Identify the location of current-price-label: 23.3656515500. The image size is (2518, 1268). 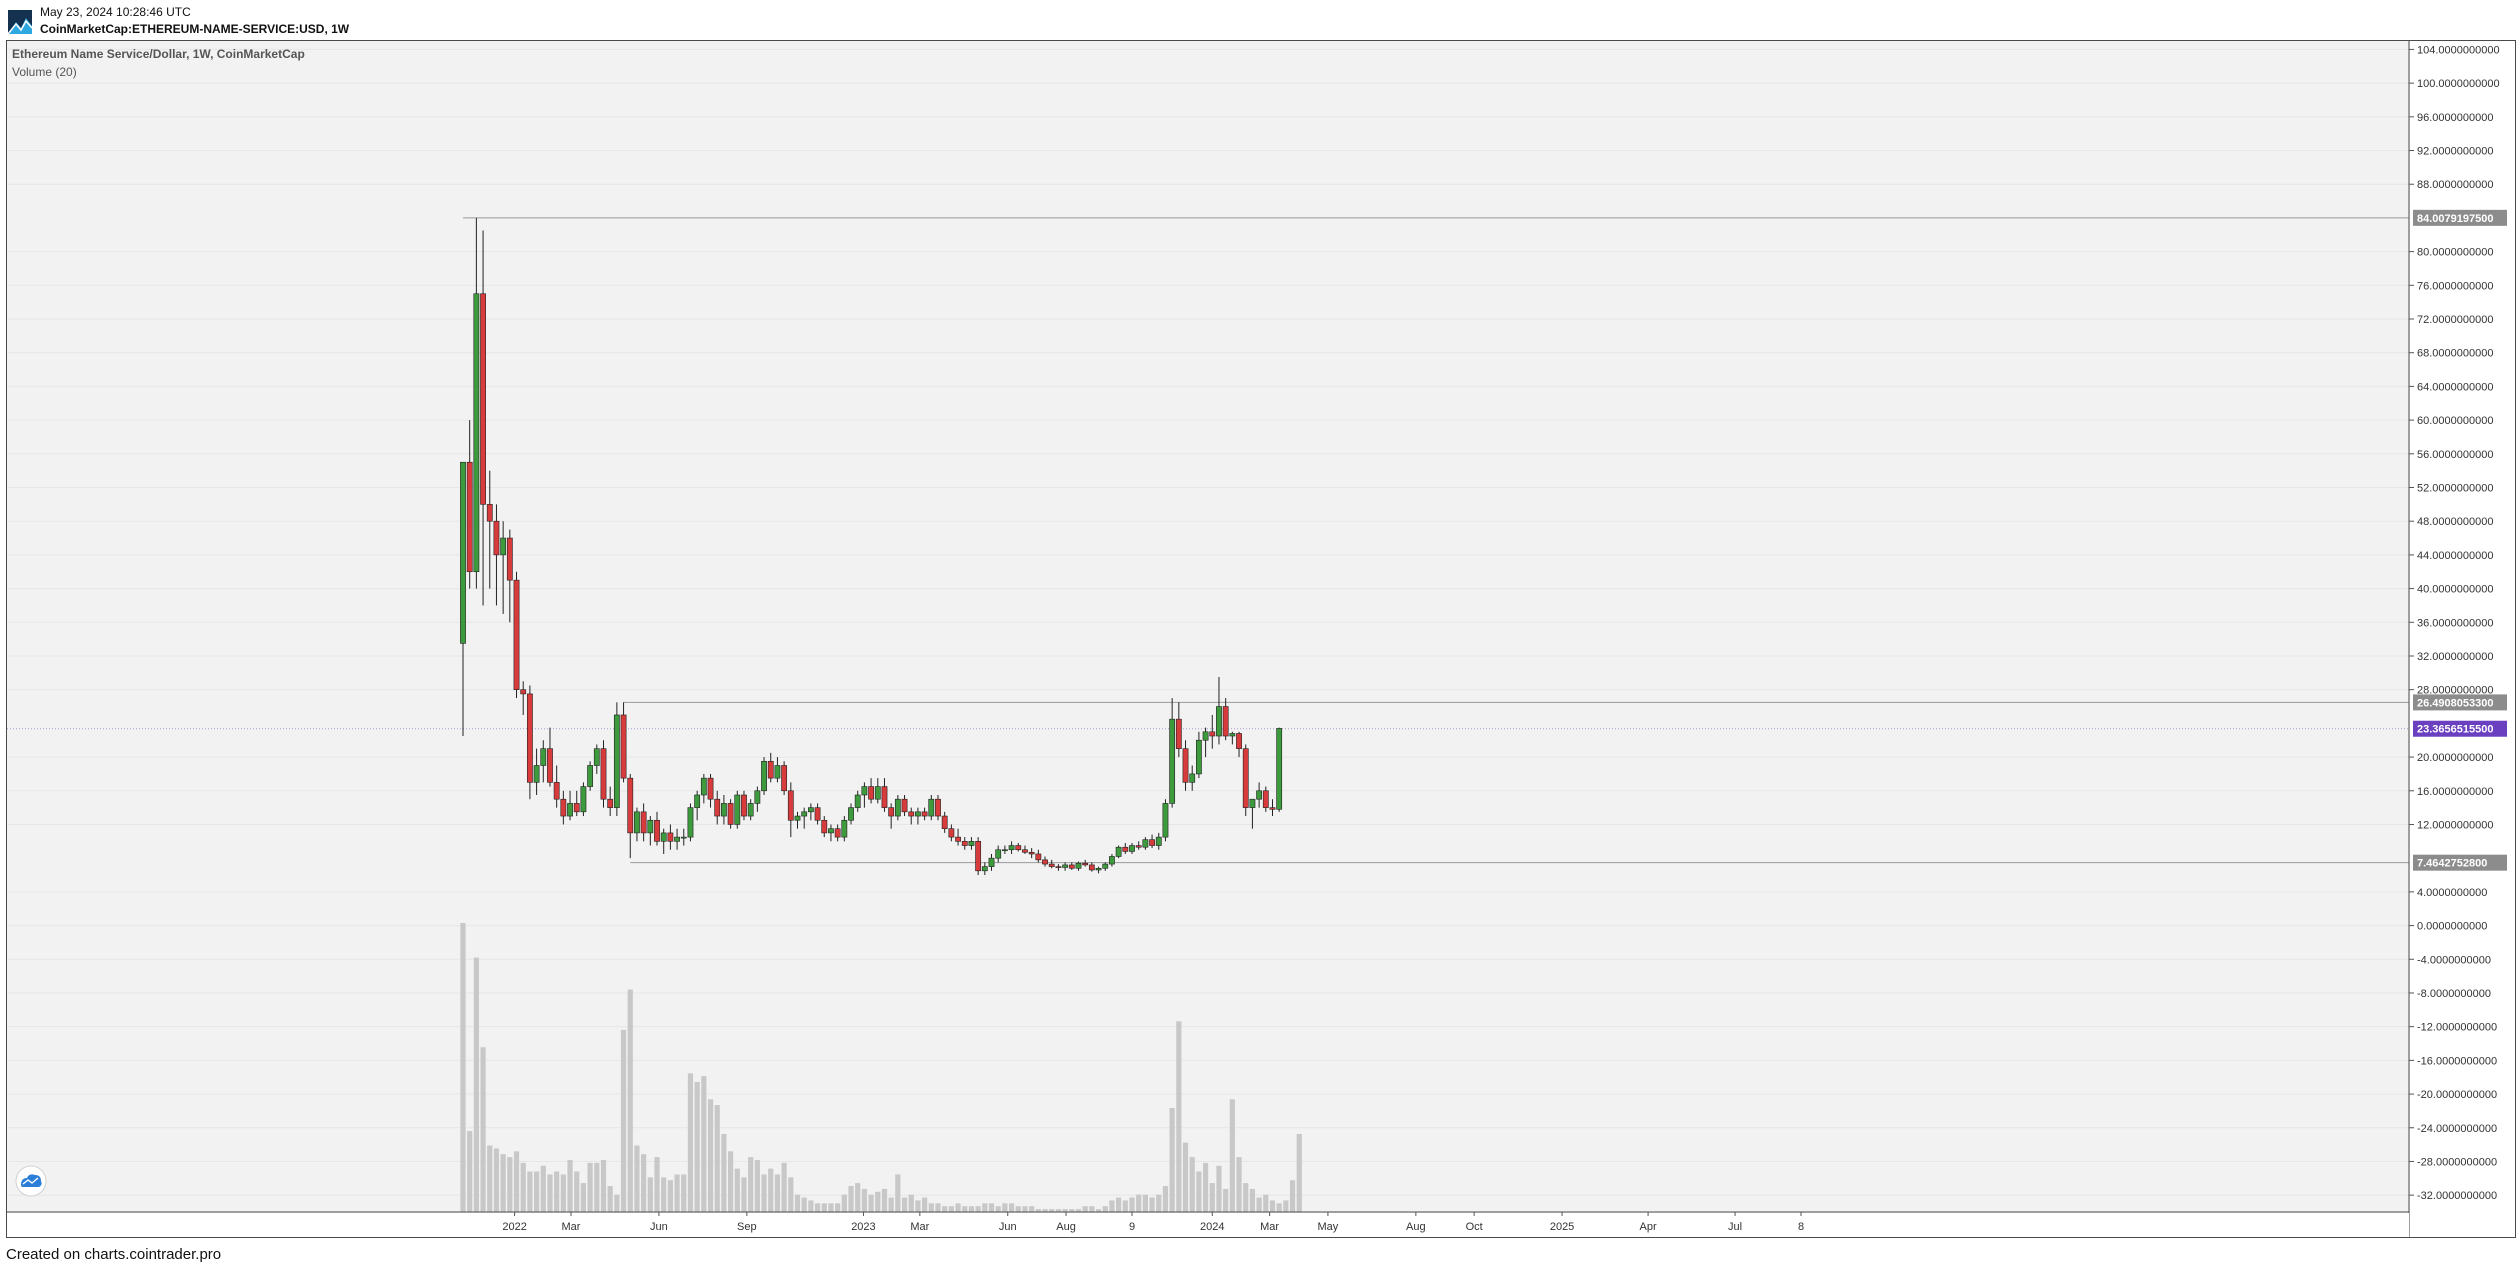
(2455, 730).